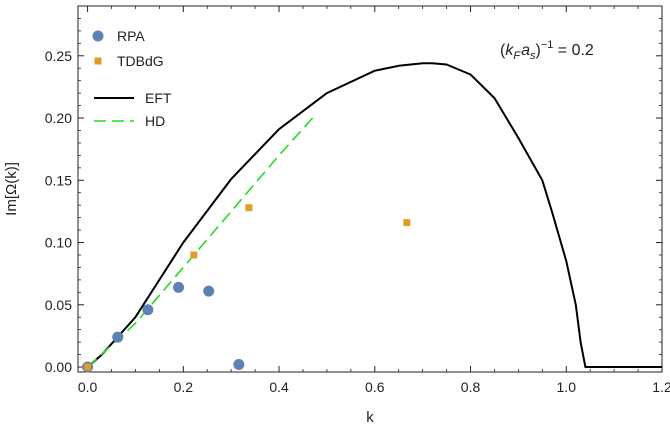 This screenshot has height=434, width=670. Describe the element at coordinates (503, 50) in the screenshot. I see `annotation-open: (` at that location.